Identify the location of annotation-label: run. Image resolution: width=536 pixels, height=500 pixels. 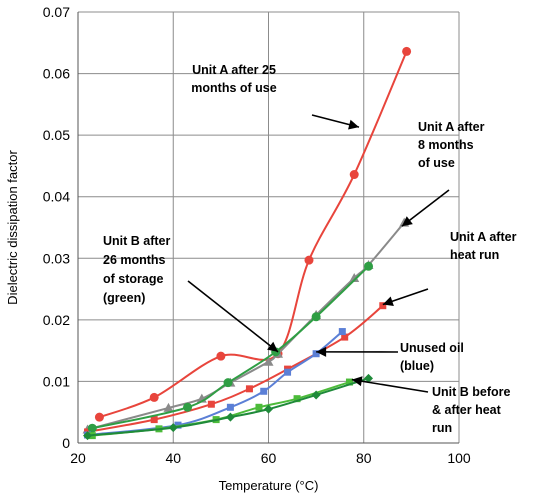
(442, 428).